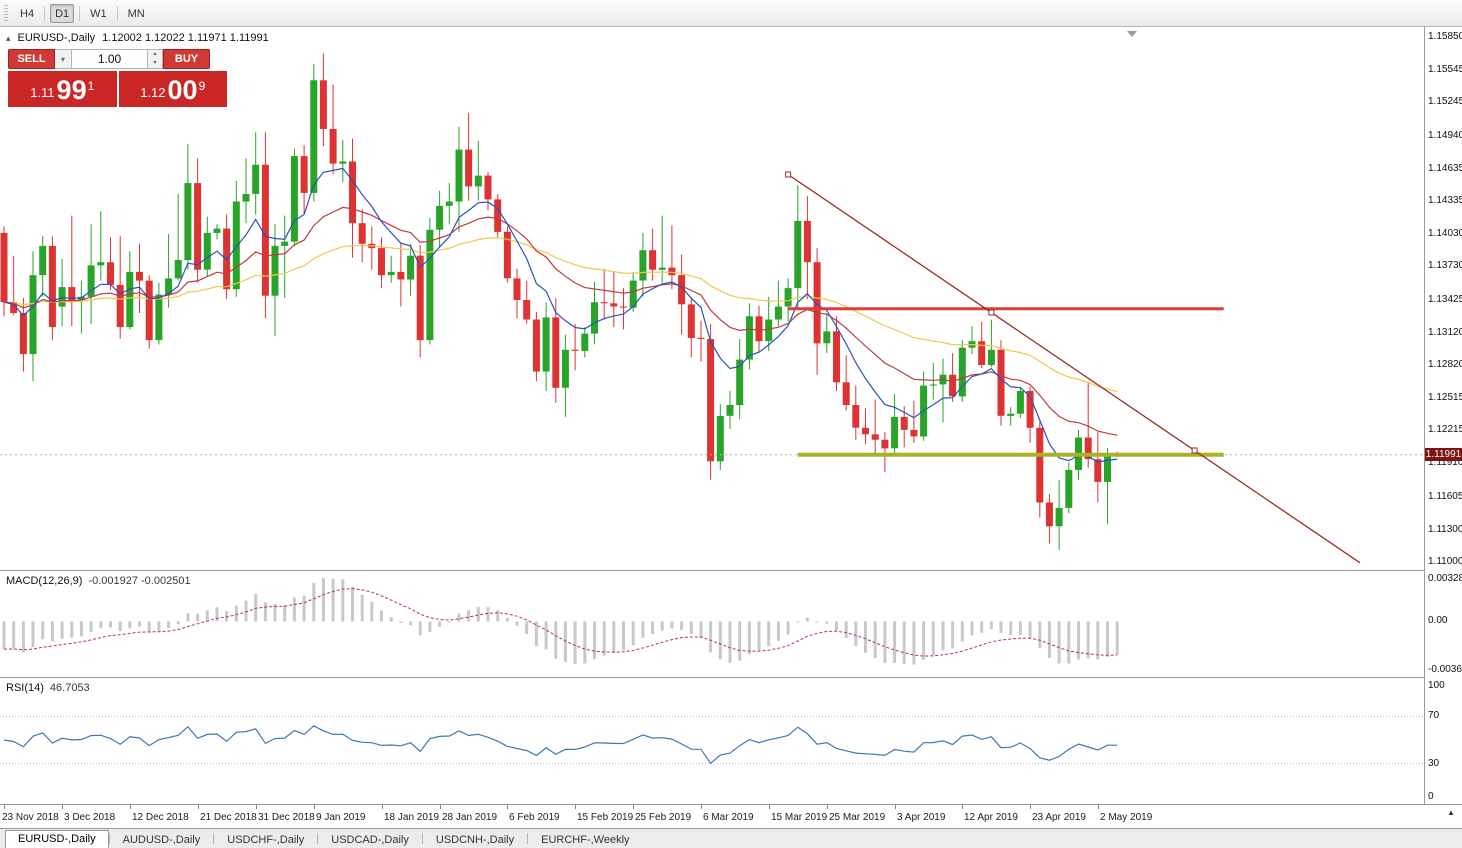 This screenshot has width=1462, height=848. Describe the element at coordinates (8, 37) in the screenshot. I see `one-click-toggle-icon: ▴` at that location.